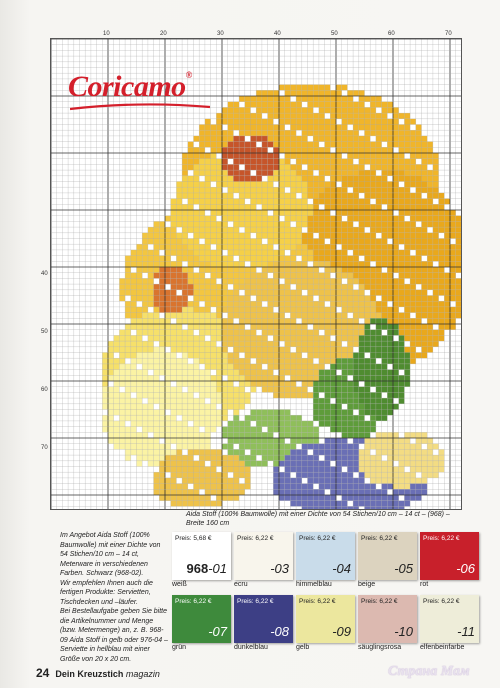  Describe the element at coordinates (277, 34) in the screenshot. I see `top-axis-label: 40` at that location.